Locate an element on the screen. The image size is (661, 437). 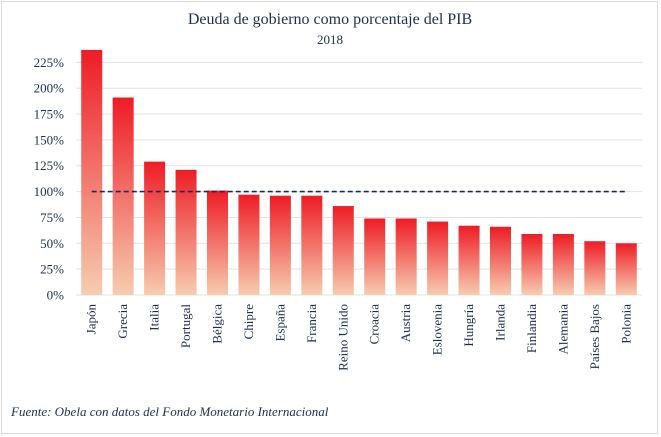
x-tick-label: Italia is located at coordinates (154, 317).